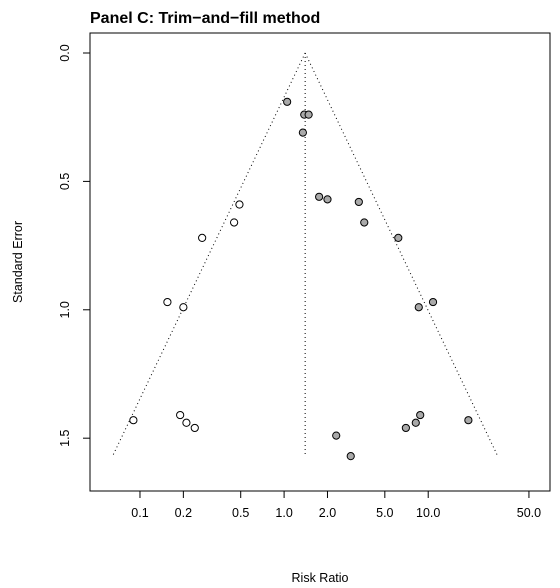 This screenshot has width=560, height=588. What do you see at coordinates (18, 262) in the screenshot?
I see `y-axis-label: Standard Error` at bounding box center [18, 262].